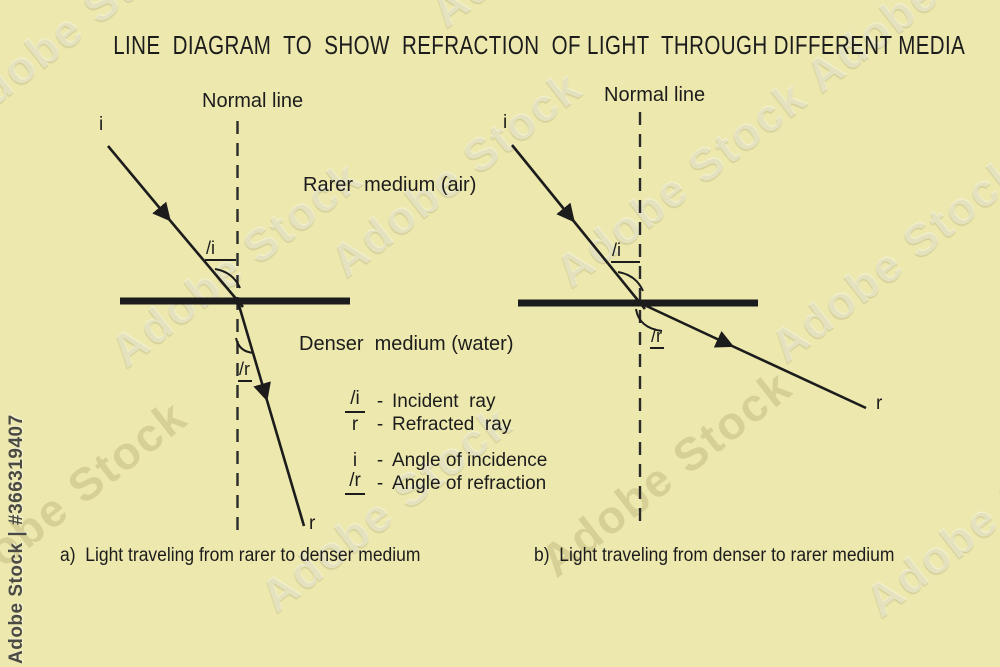 Image resolution: width=1000 pixels, height=667 pixels. I want to click on stock-id-watermark: Adobe Stock | #366319407, so click(16, 539).